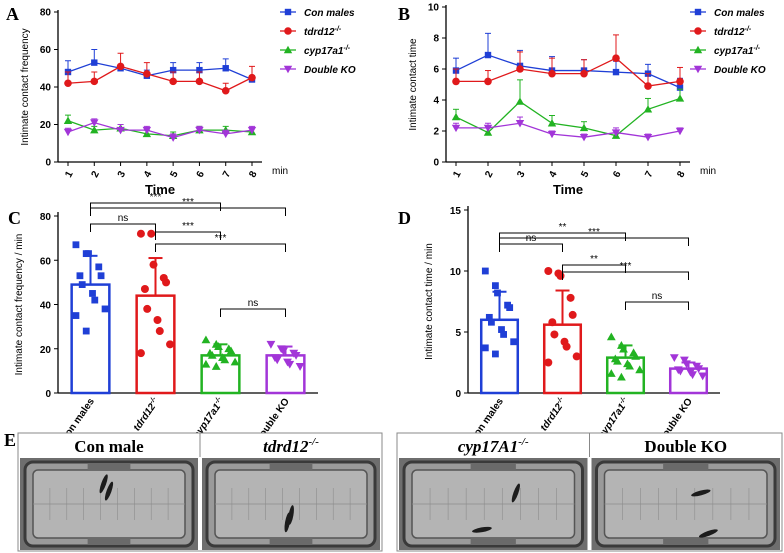 This screenshot has width=784, height=553. I want to click on bar, so click(90, 339).